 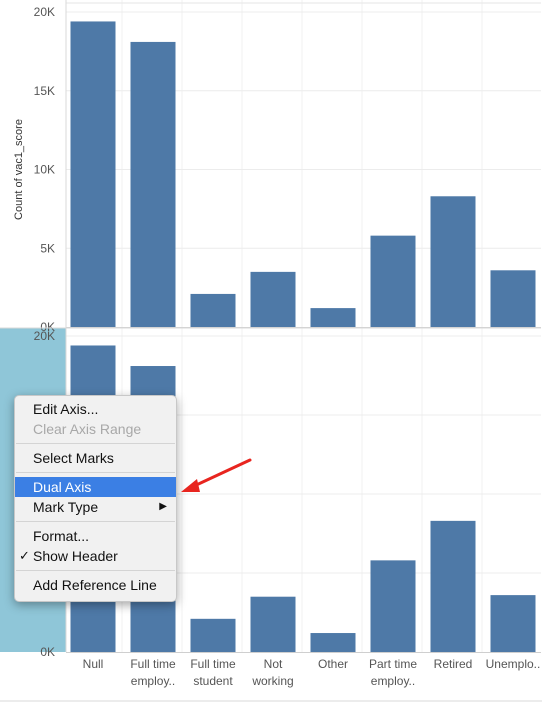 I want to click on x-category-label: Not, so click(x=273, y=664).